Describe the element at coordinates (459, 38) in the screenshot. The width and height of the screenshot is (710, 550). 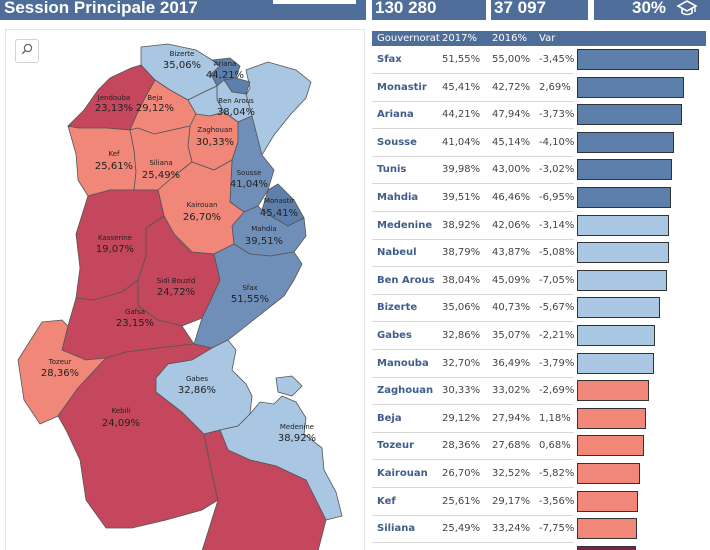
I see `col-header-2017: 2017%` at that location.